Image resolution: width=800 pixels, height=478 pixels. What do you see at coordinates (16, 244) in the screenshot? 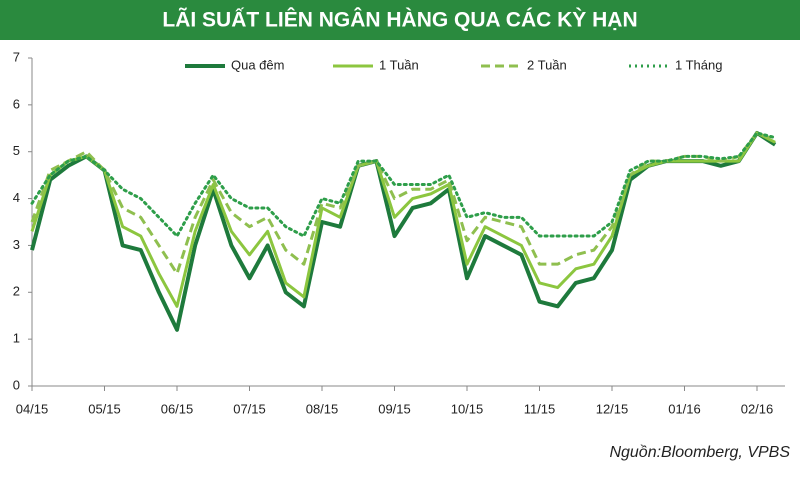
I see `y-tick-label: 3` at bounding box center [16, 244].